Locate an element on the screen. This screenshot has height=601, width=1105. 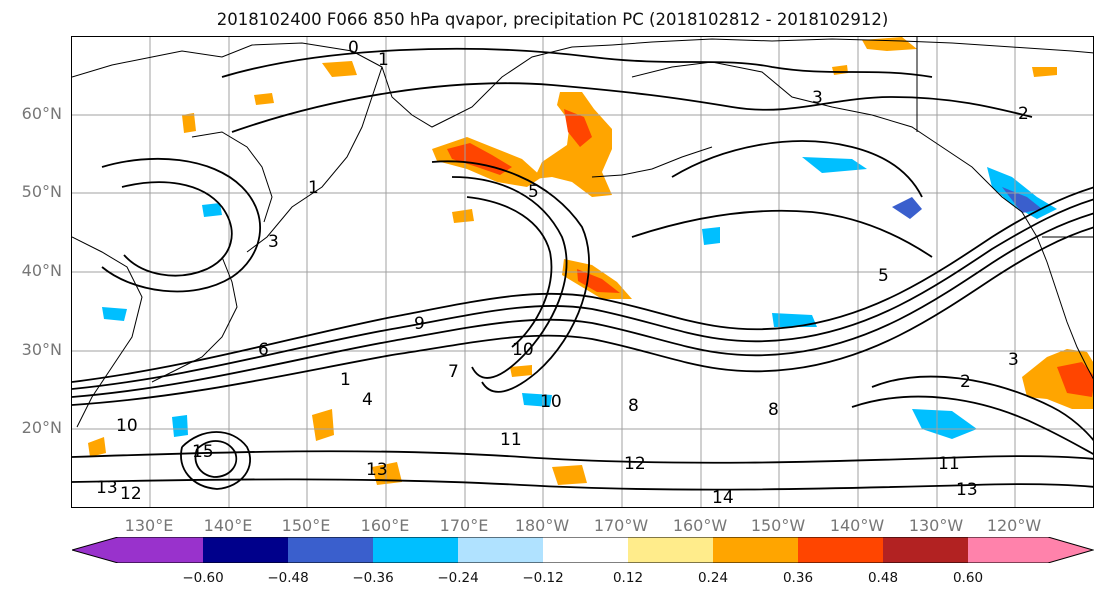
contour-label: 5 is located at coordinates (883, 276).